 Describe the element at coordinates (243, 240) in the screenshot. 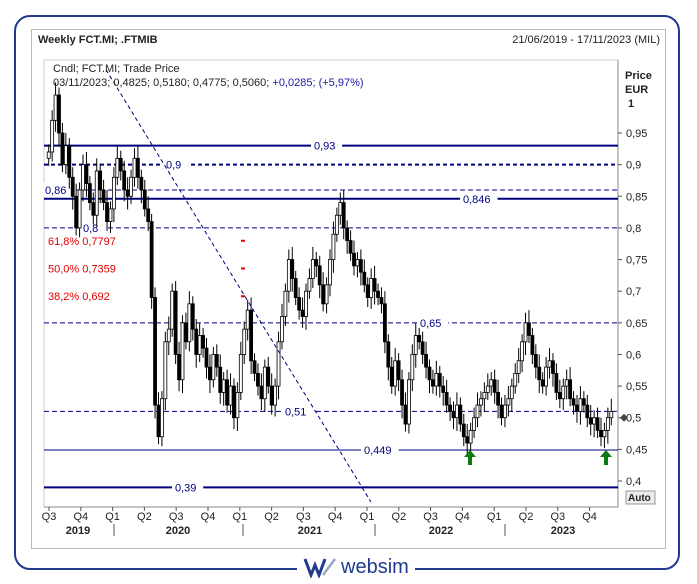

I see `fib-mark` at that location.